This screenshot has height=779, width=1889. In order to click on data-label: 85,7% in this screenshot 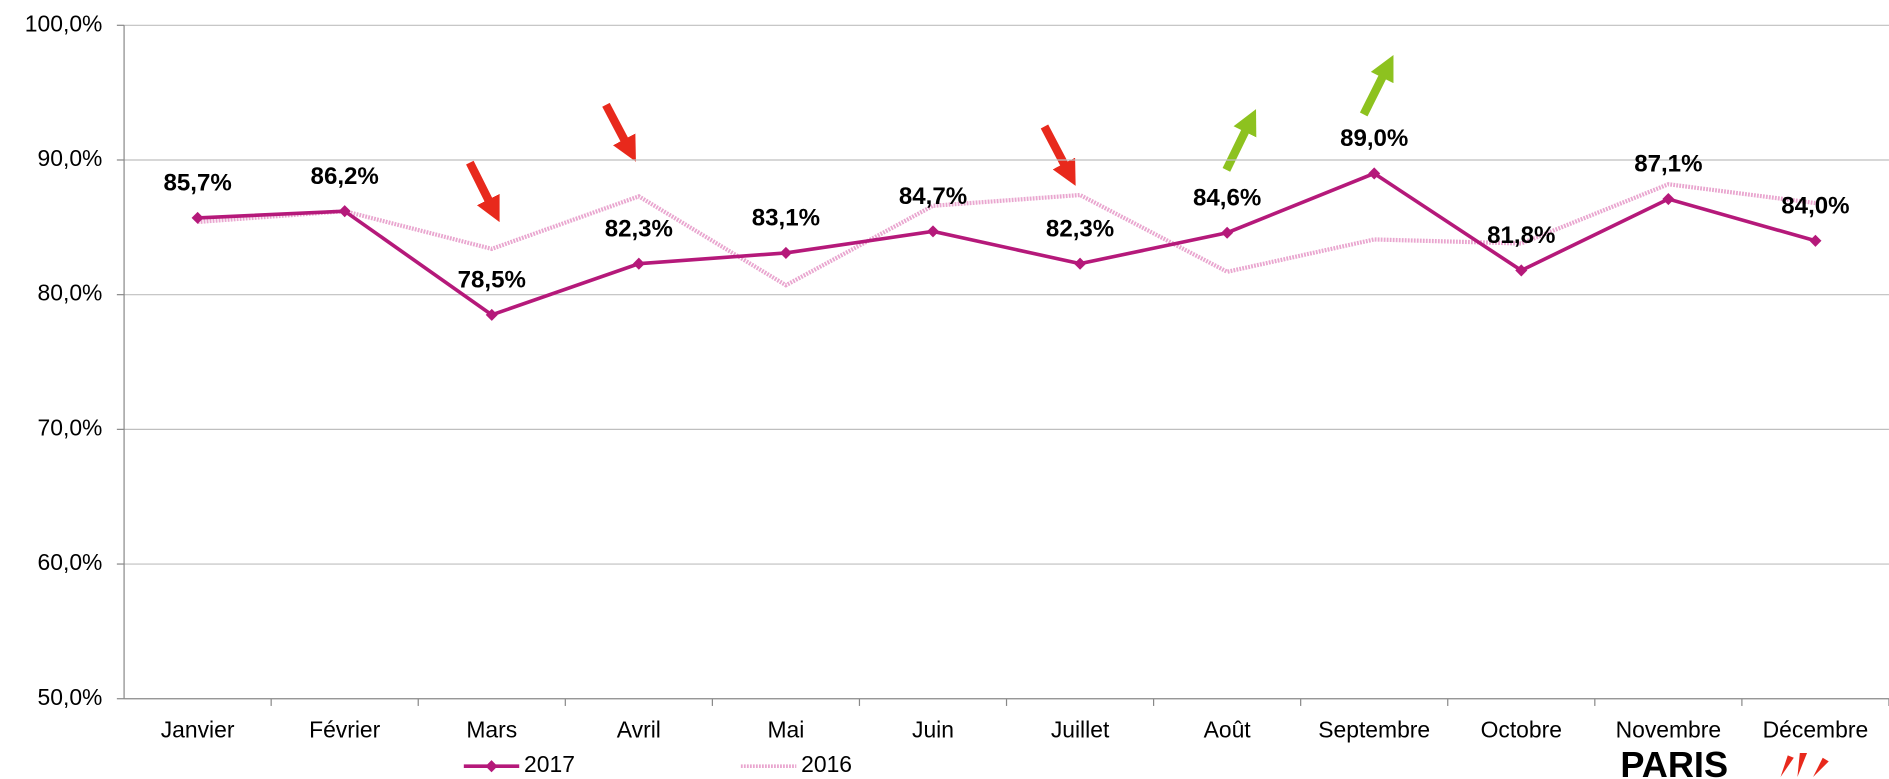, I will do `click(197, 183)`.